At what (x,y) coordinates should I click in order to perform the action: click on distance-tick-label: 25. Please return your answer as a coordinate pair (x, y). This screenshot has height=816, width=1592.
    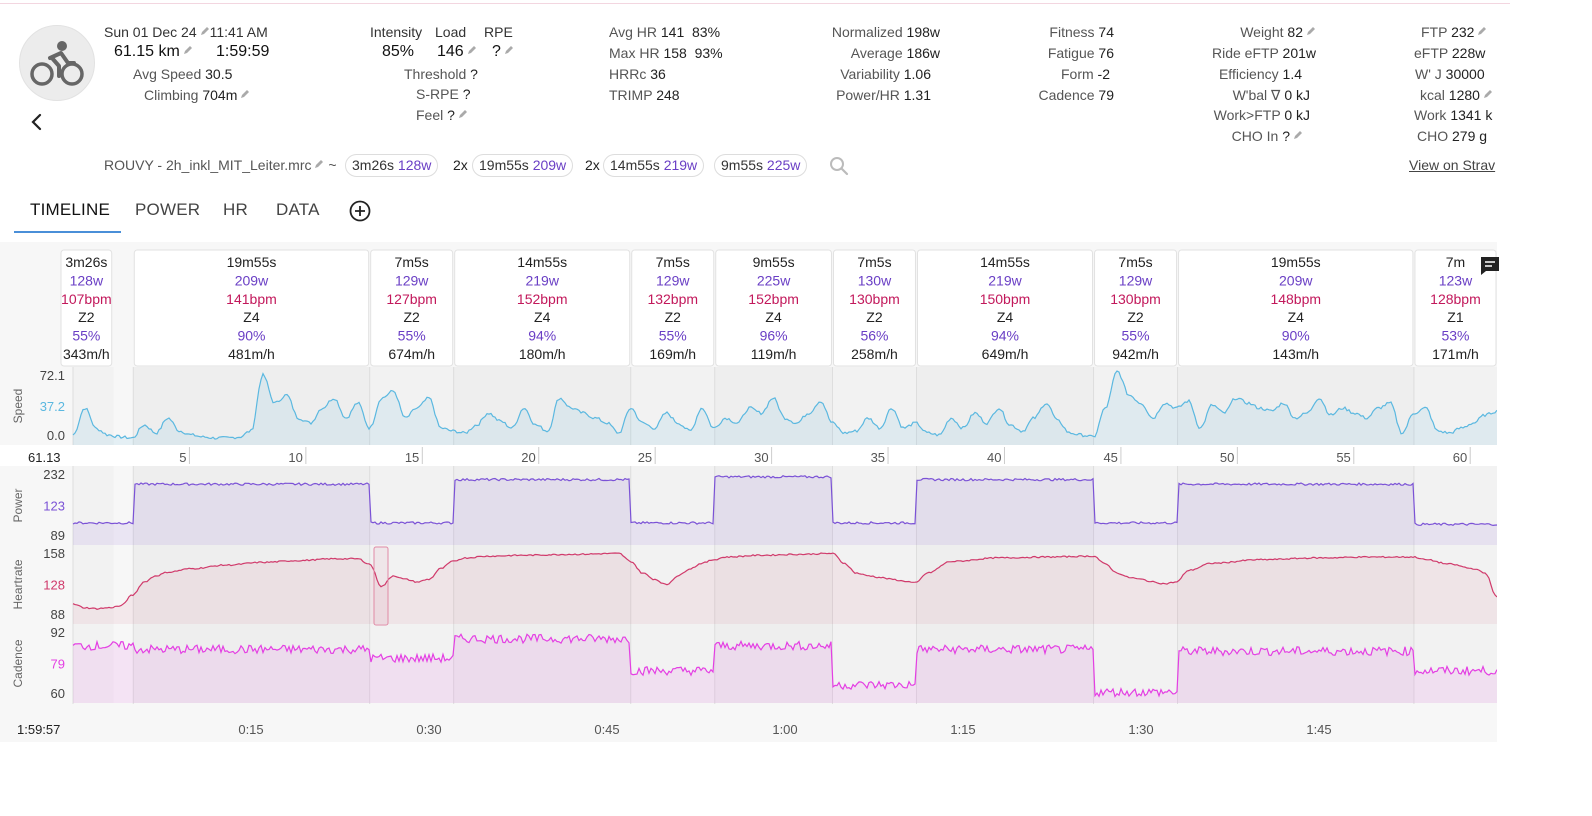
    Looking at the image, I should click on (645, 457).